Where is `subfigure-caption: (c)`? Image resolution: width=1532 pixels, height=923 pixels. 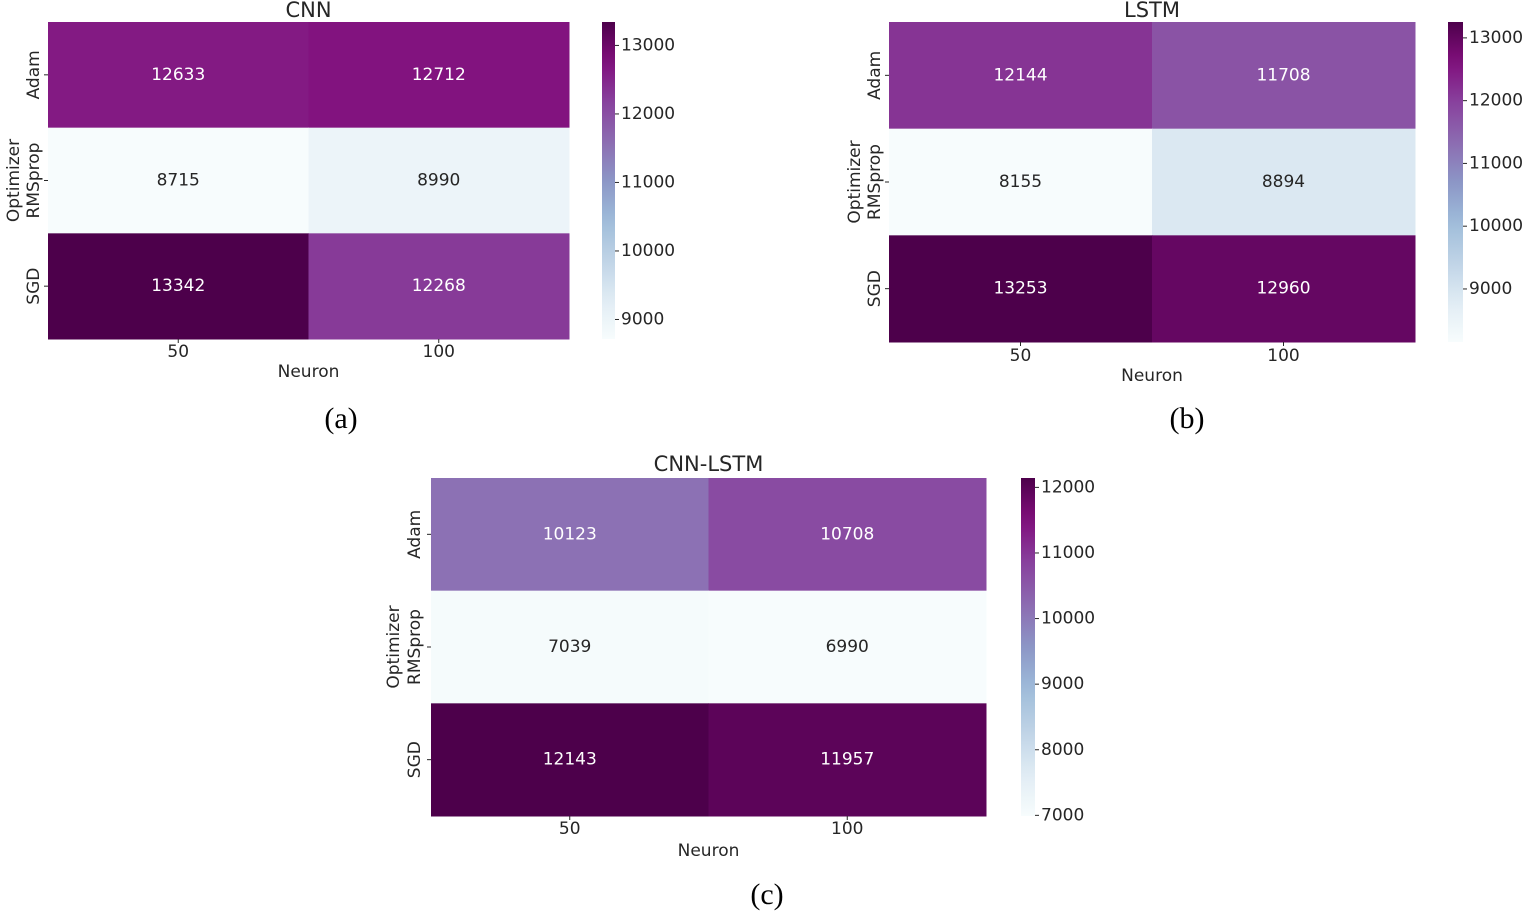 subfigure-caption: (c) is located at coordinates (766, 894).